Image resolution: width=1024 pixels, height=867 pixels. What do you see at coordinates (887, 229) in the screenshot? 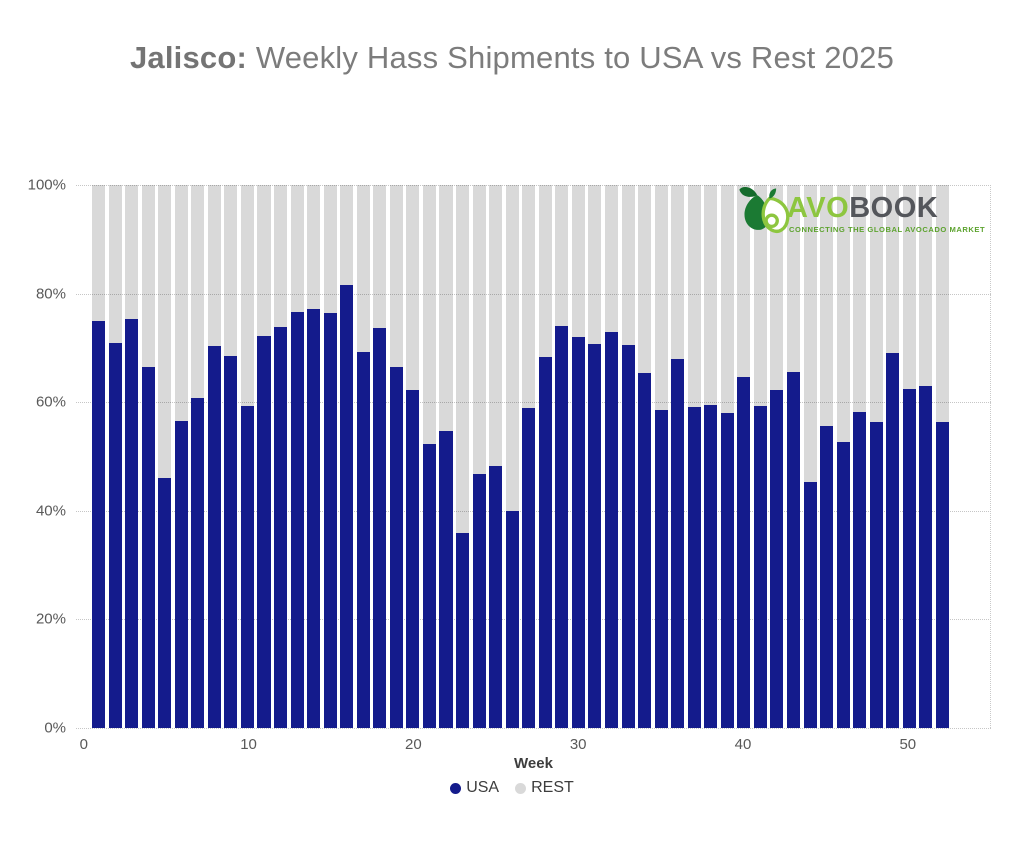
I see `logo-tagline: CONNECTING THE GLOBAL AVOCADO MARKET` at bounding box center [887, 229].